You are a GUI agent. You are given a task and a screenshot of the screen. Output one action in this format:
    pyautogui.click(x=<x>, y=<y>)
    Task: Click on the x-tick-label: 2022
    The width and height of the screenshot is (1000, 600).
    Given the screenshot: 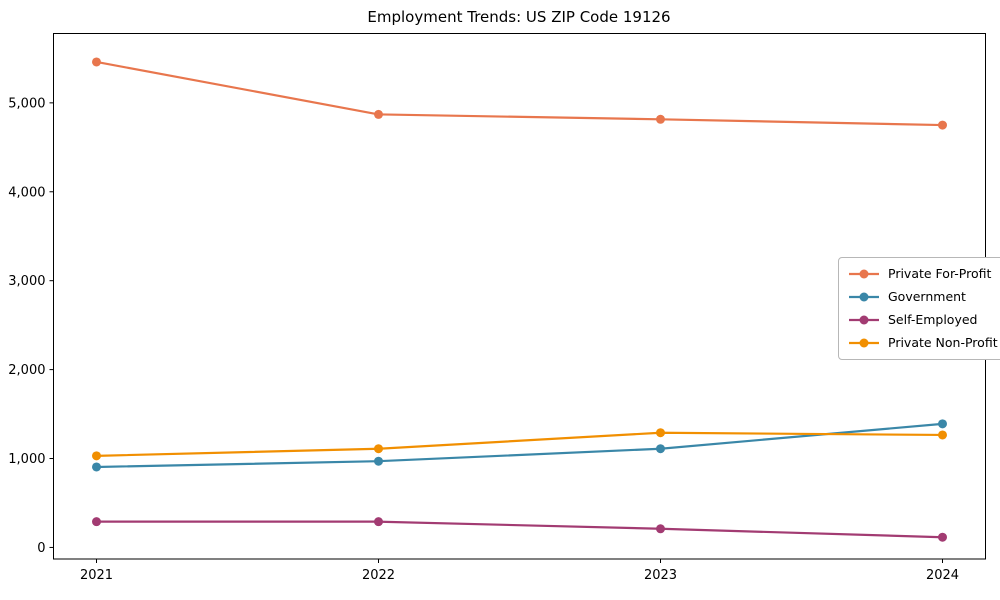 What is the action you would take?
    pyautogui.click(x=378, y=575)
    